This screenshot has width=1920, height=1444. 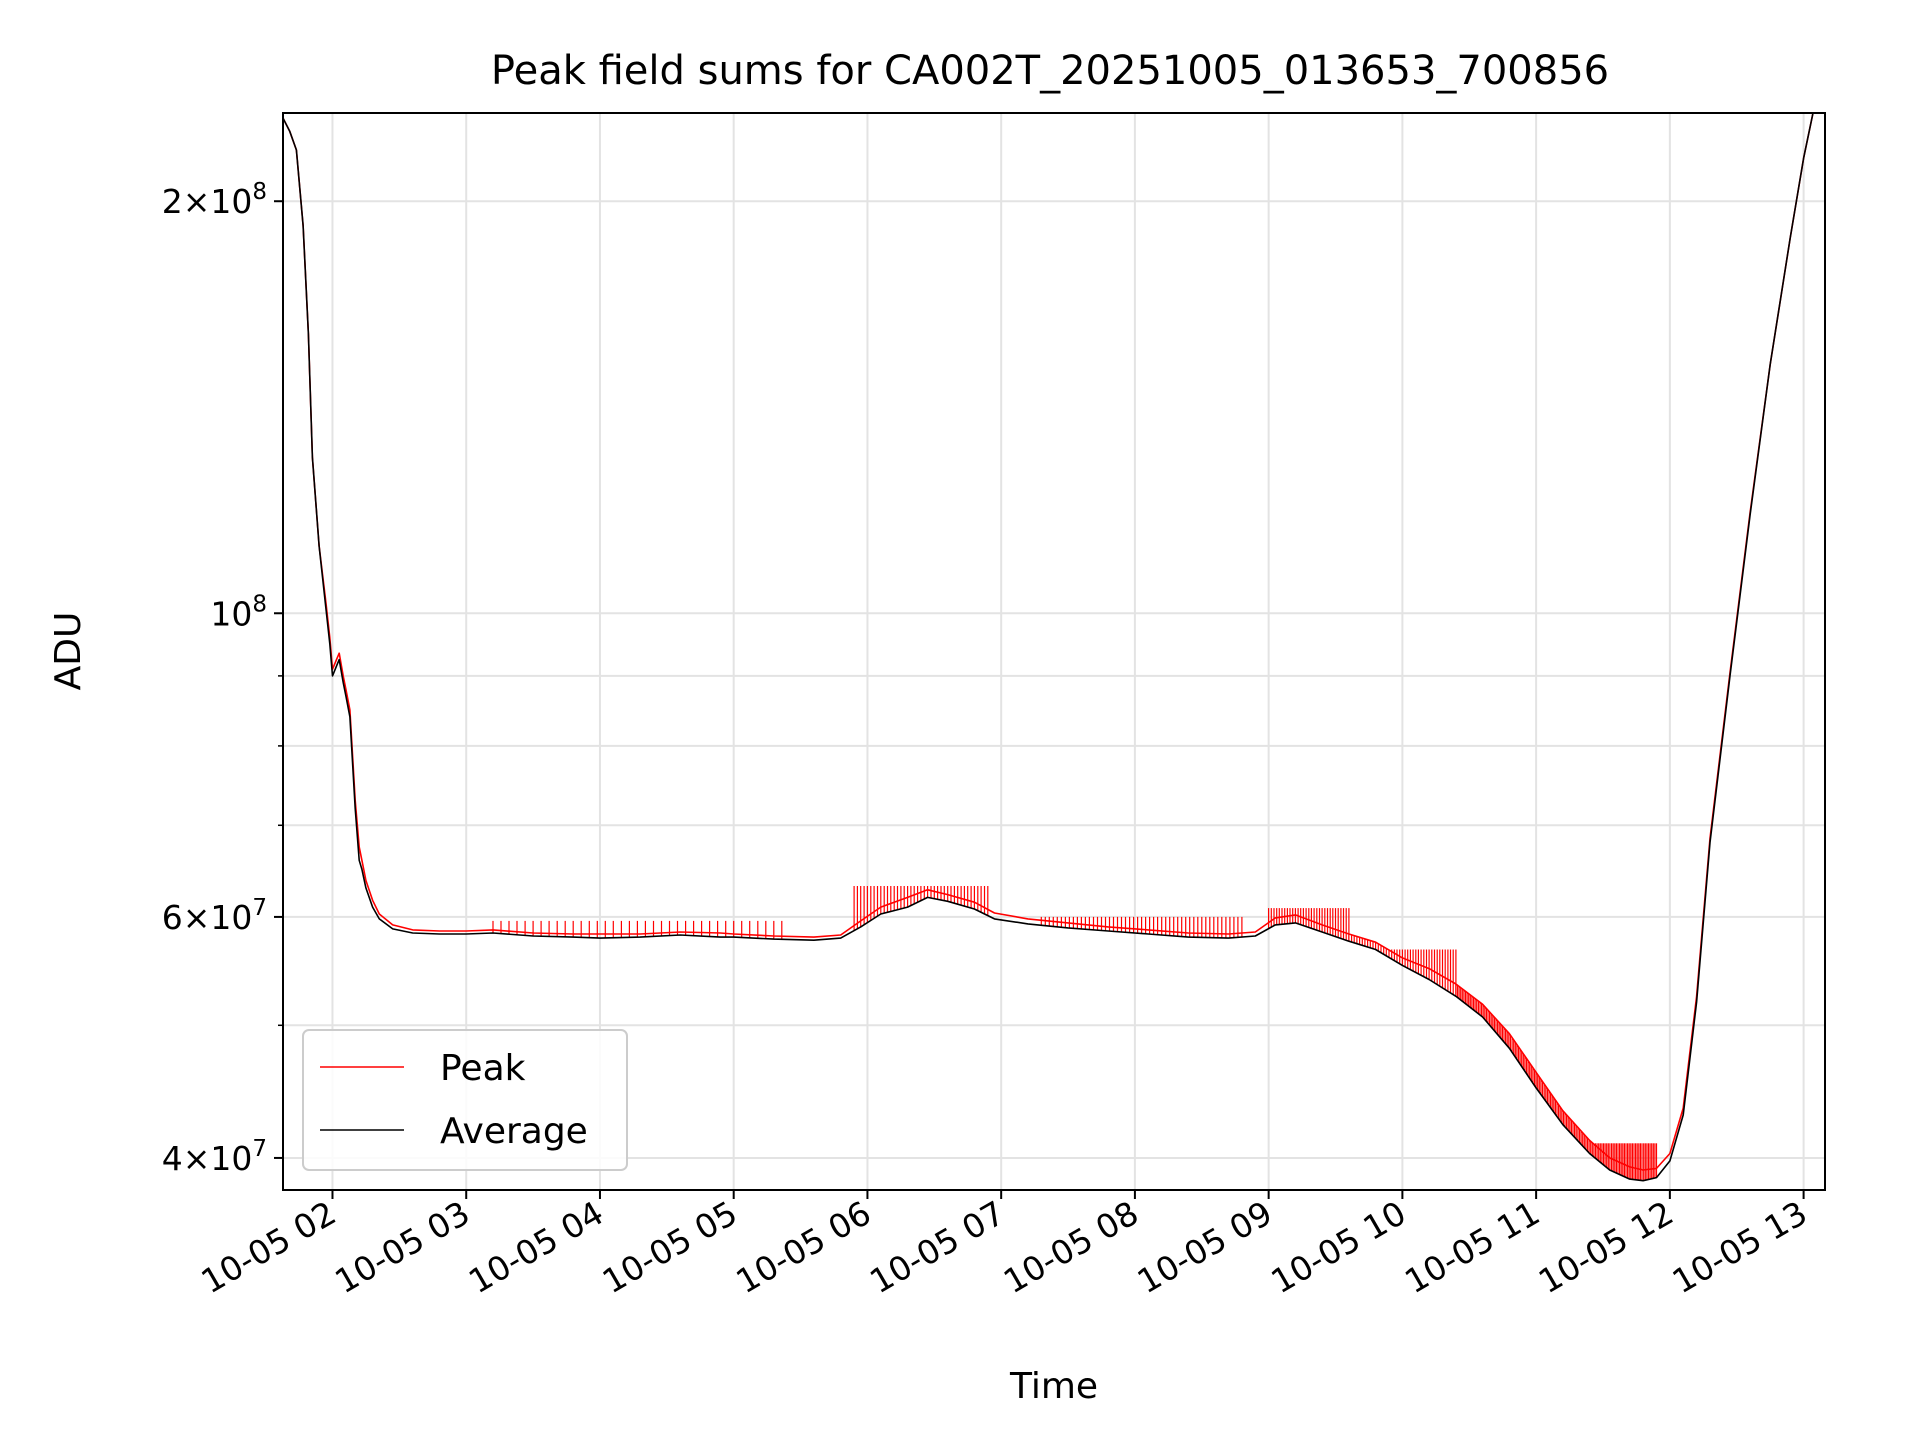 What do you see at coordinates (483, 1068) in the screenshot?
I see `legend-label-peak: Peak` at bounding box center [483, 1068].